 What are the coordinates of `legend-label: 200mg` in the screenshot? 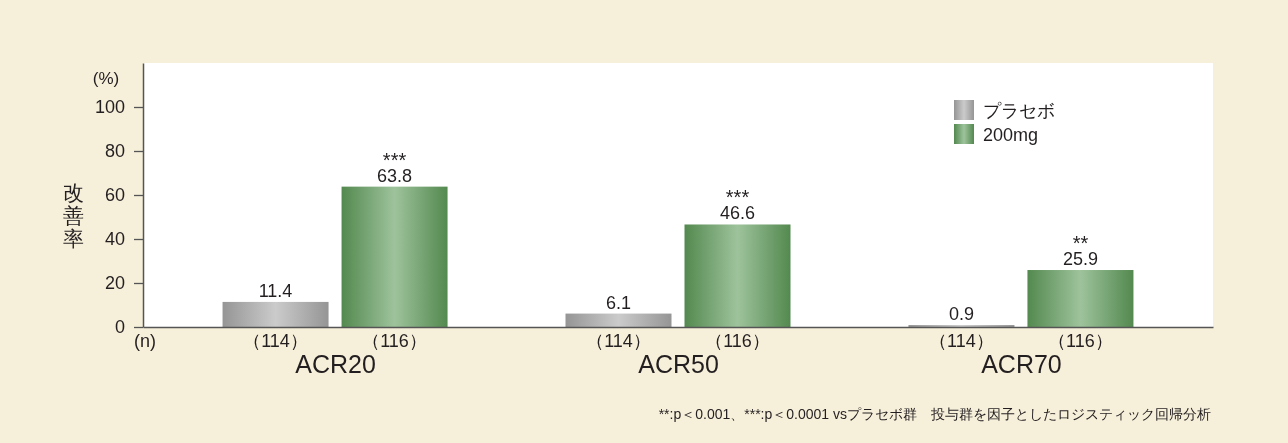 It's located at (1011, 135).